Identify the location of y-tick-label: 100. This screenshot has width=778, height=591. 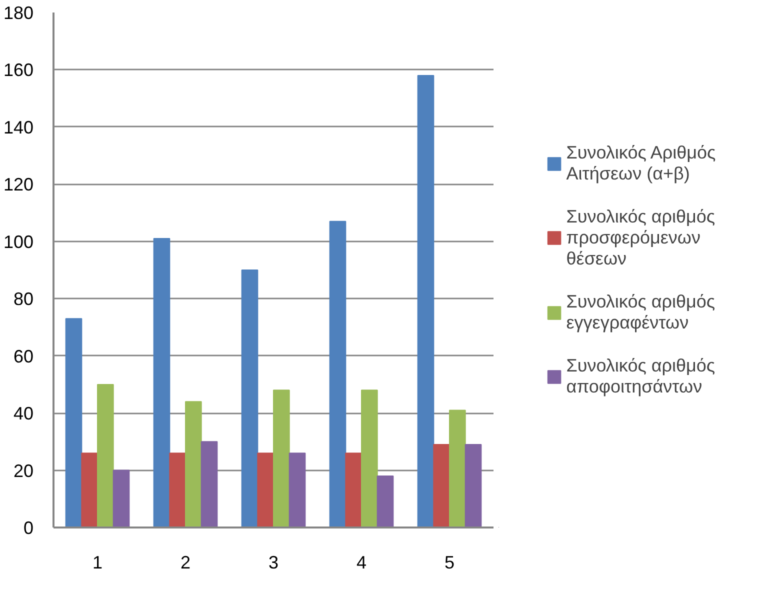
(18, 242).